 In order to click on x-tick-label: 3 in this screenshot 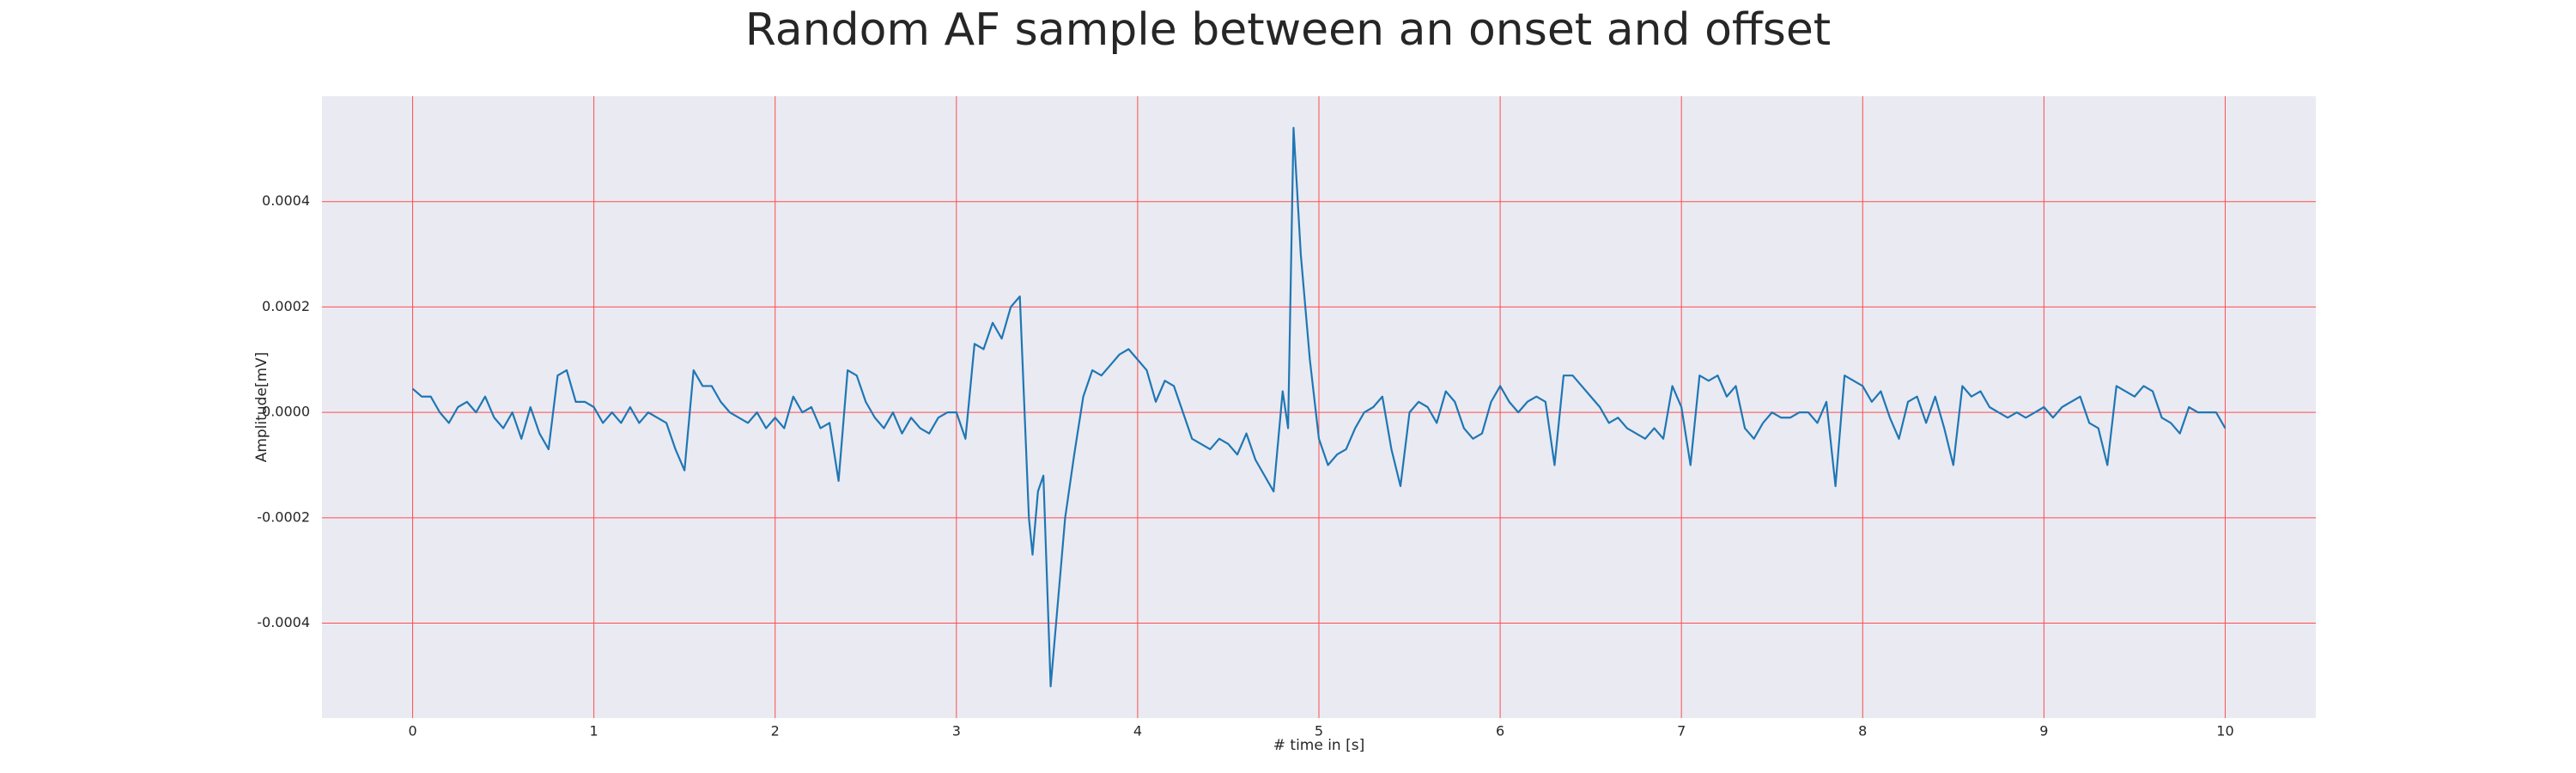, I will do `click(957, 731)`.